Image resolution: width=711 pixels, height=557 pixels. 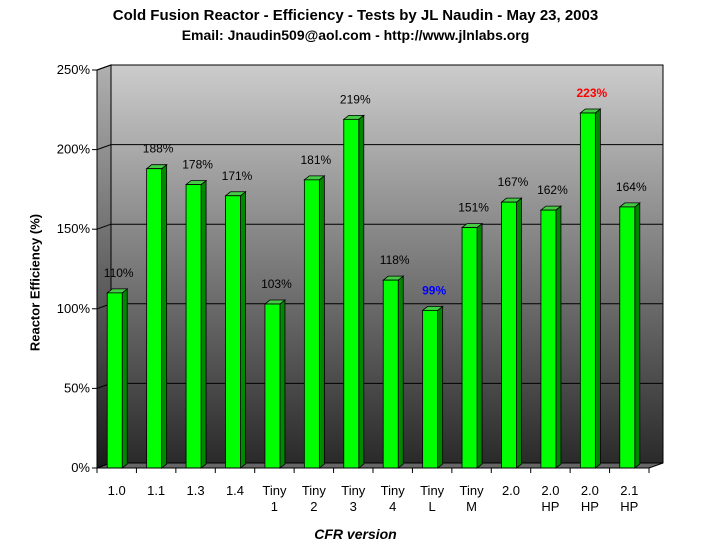 I want to click on y-tick-label: 50%, so click(x=77, y=387).